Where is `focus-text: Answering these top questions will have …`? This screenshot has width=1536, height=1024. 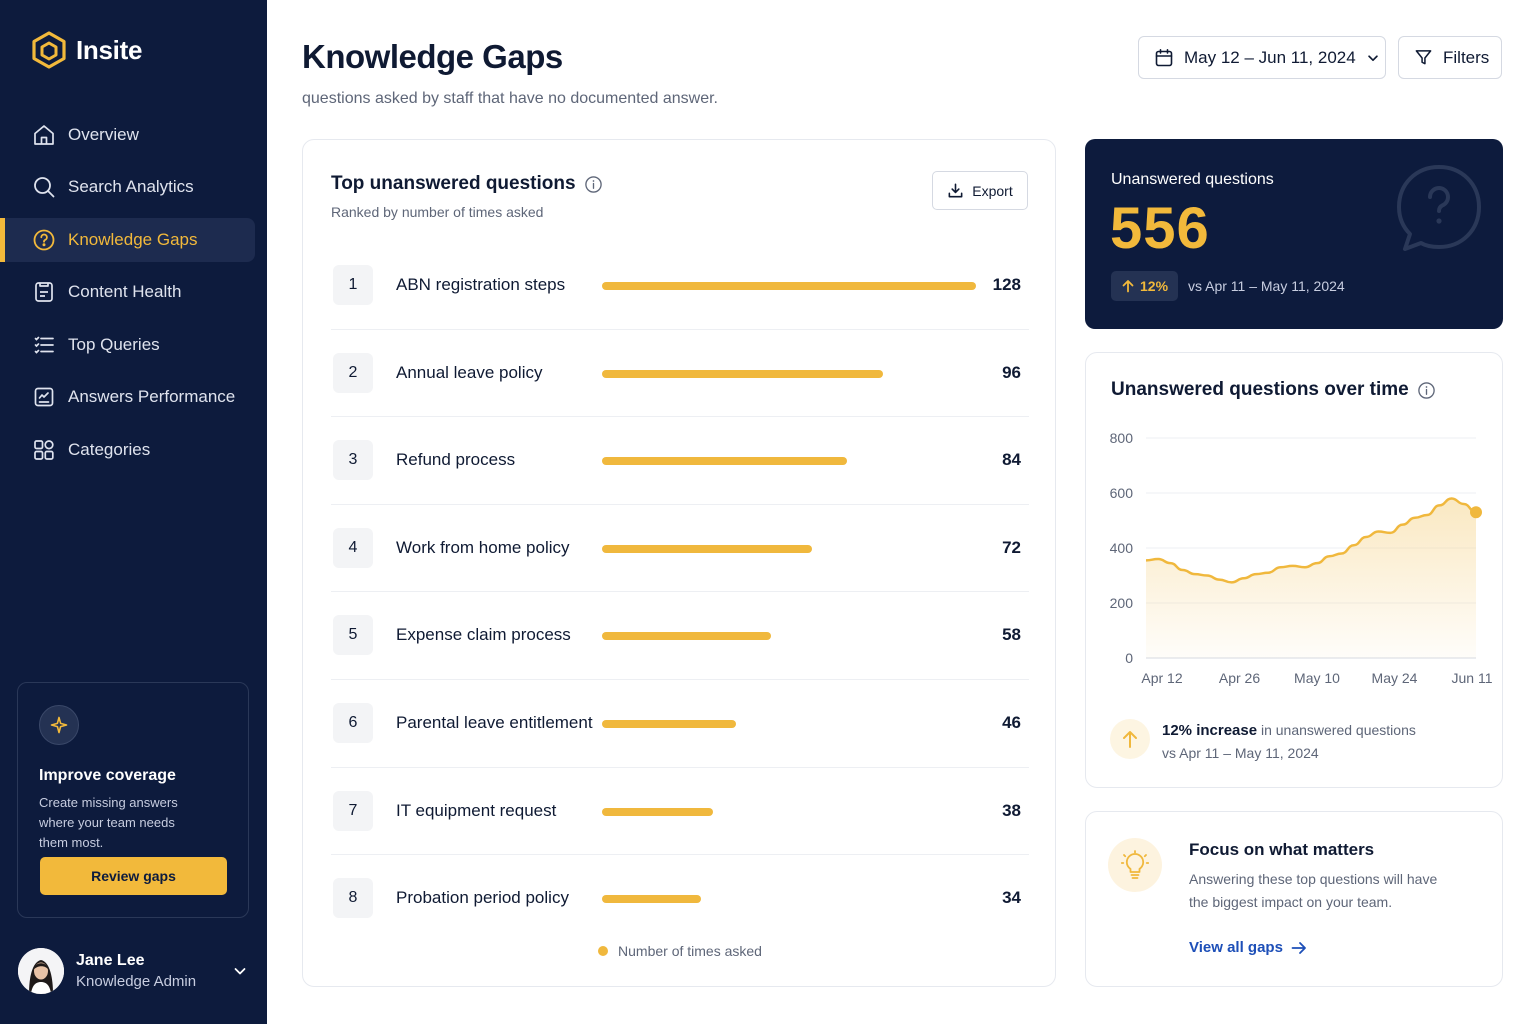 focus-text: Answering these top questions will have … is located at coordinates (1313, 890).